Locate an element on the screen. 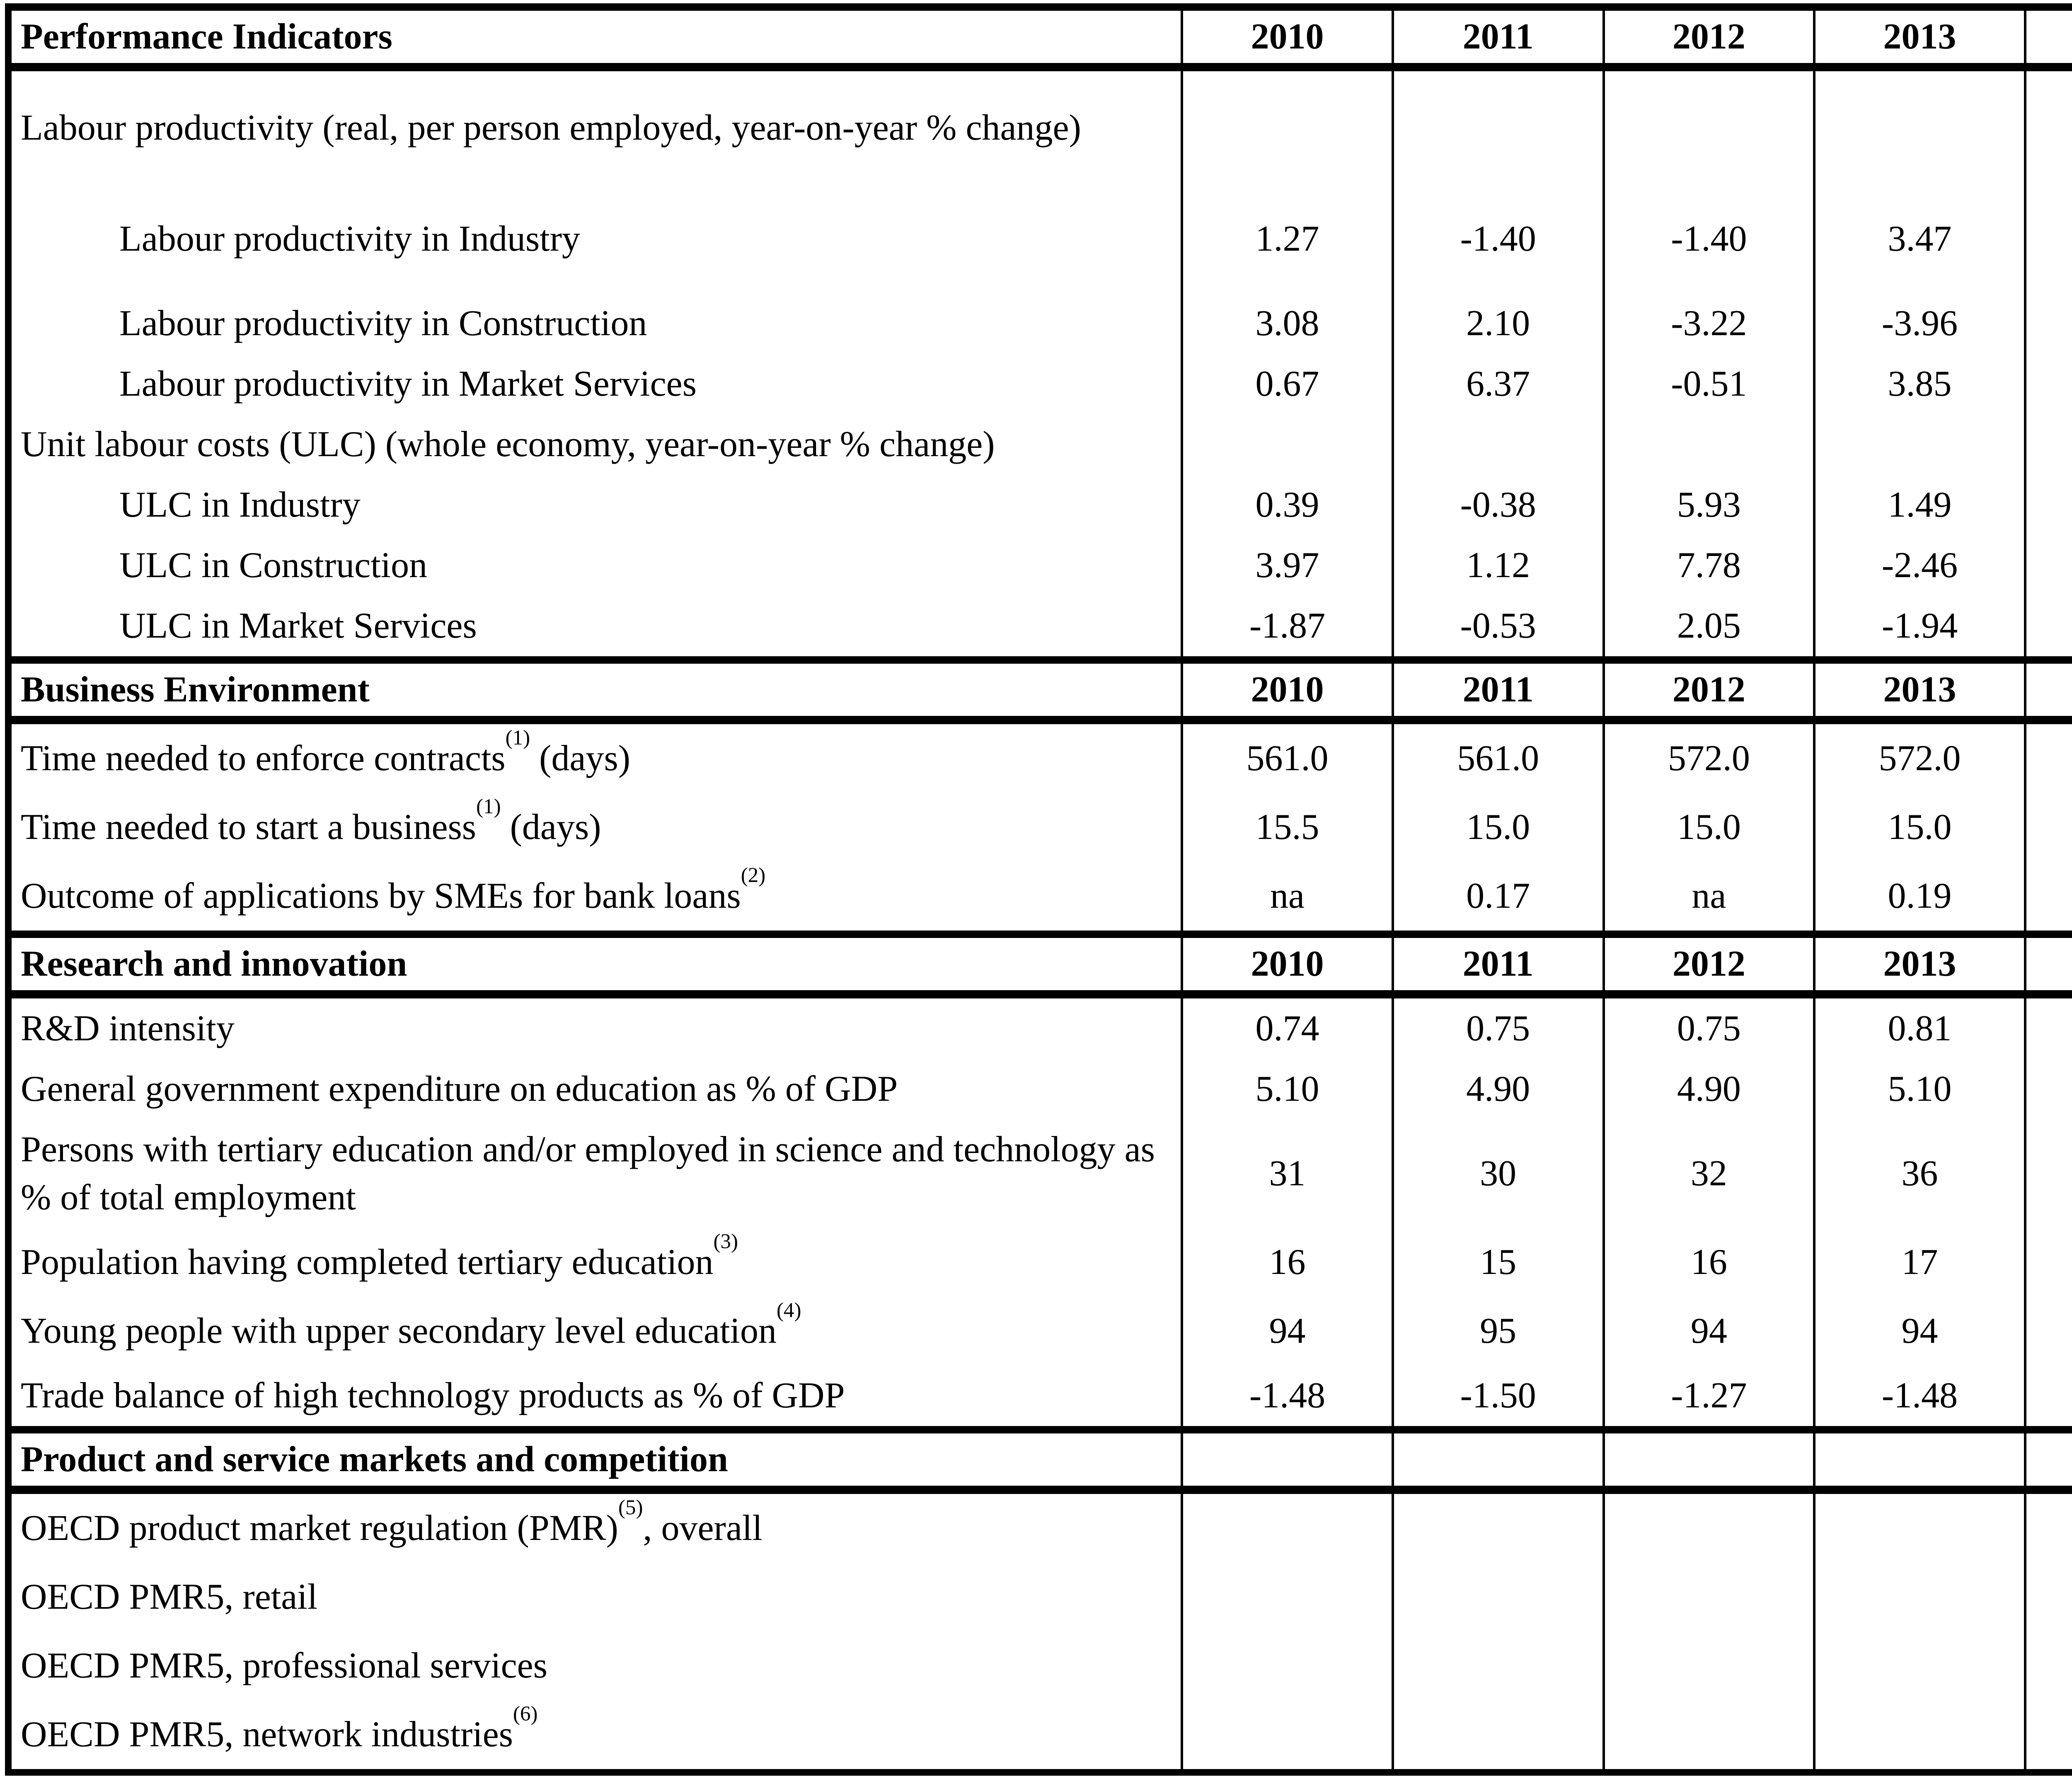 The height and width of the screenshot is (1779, 2072). value-cell: 15.5 is located at coordinates (1287, 827).